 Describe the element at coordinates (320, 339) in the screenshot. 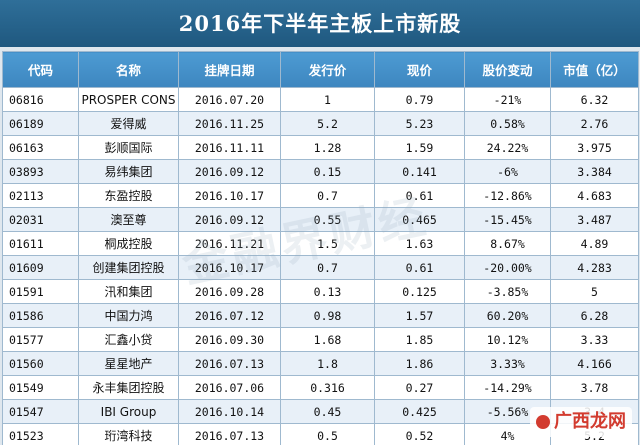

I see `table-row: 01577 汇鑫小贷 2016.09.30 1.68 1.85 10.12% 3.33` at that location.